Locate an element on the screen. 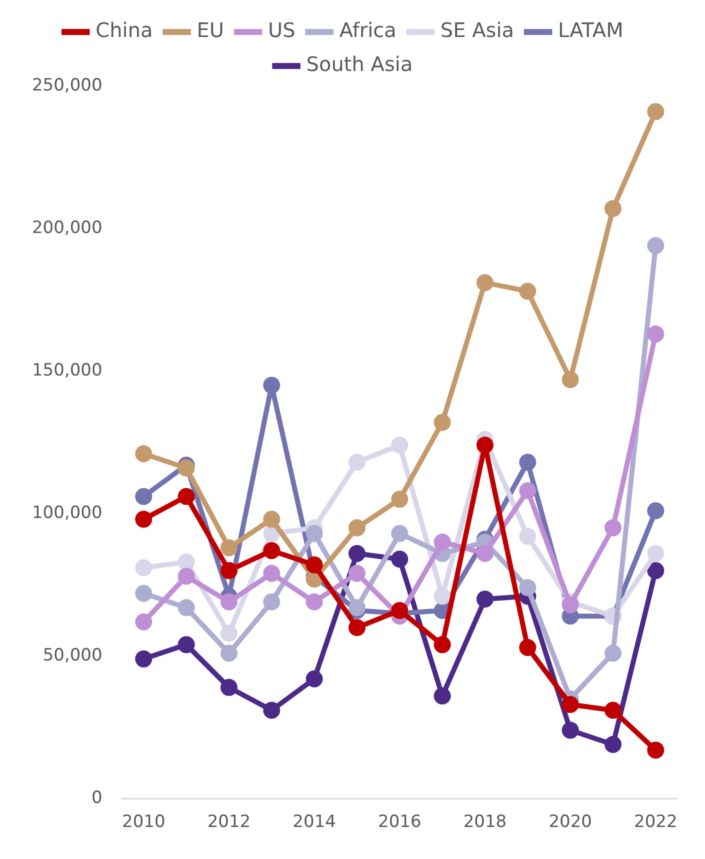  x-tick-label: 2012 is located at coordinates (229, 822).